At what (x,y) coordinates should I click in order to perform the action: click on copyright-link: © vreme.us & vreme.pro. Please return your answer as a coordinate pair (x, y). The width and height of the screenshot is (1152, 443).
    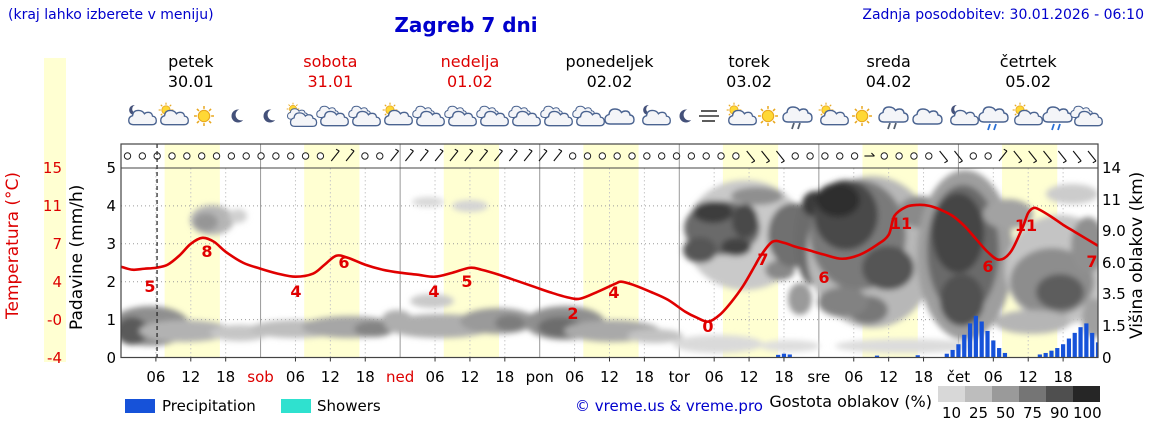
    Looking at the image, I should click on (669, 406).